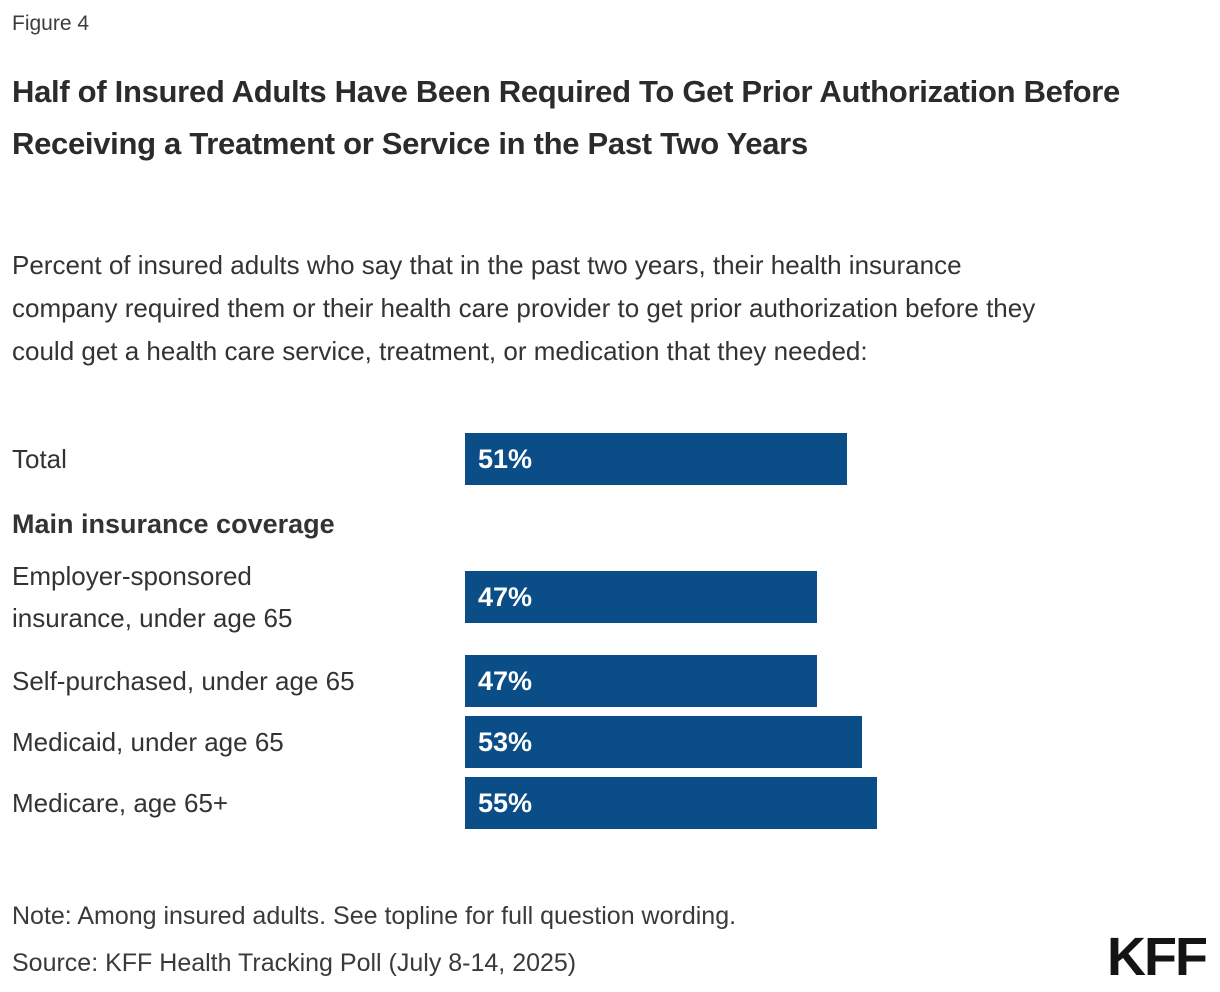  I want to click on chart-row: Self-purchased, under age 65 47%, so click(610, 681).